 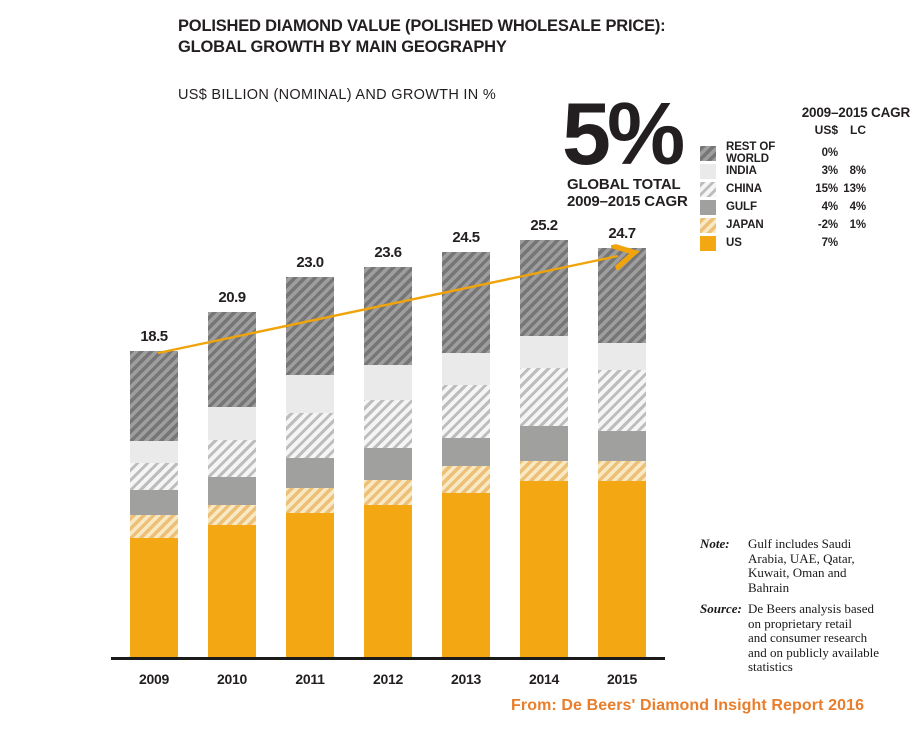 What do you see at coordinates (751, 130) in the screenshot?
I see `legend-col-spacer` at bounding box center [751, 130].